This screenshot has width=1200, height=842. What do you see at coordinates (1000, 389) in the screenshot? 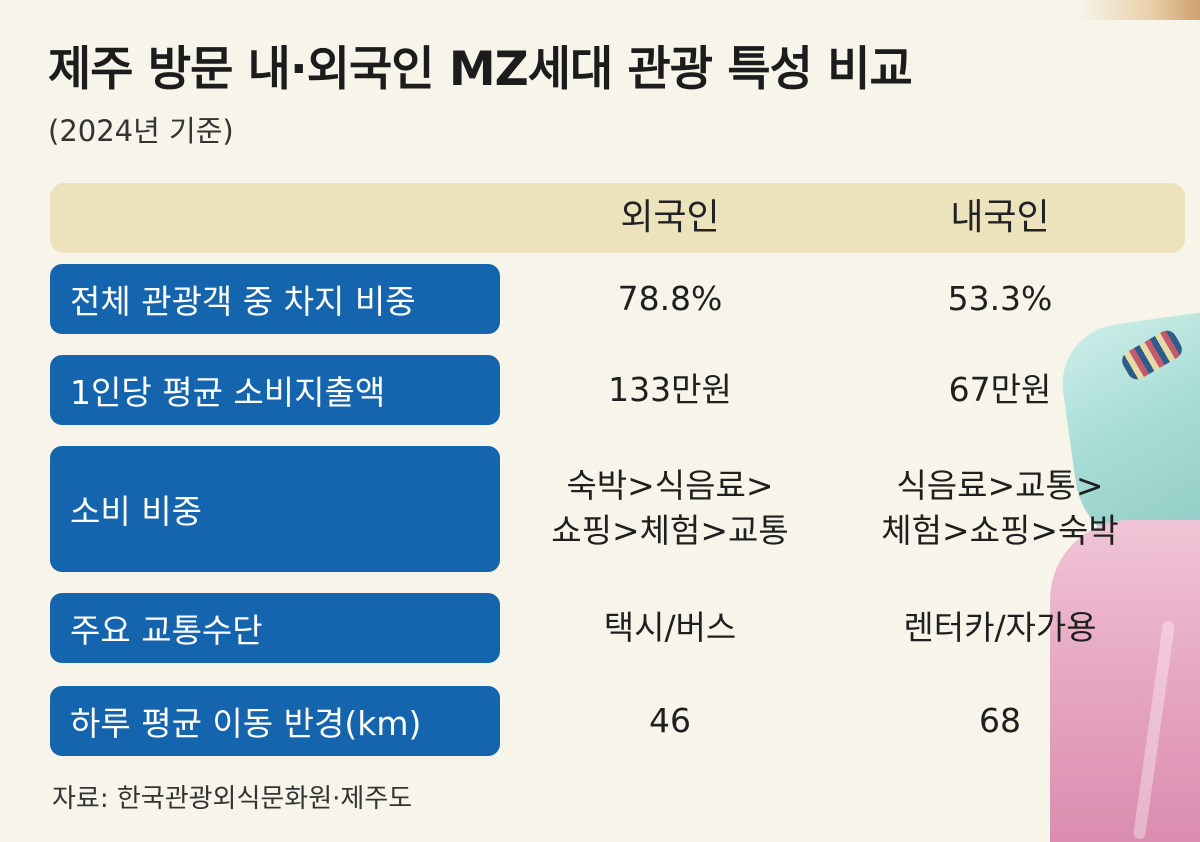
I see `cell-spending-domestic: 67만원` at bounding box center [1000, 389].